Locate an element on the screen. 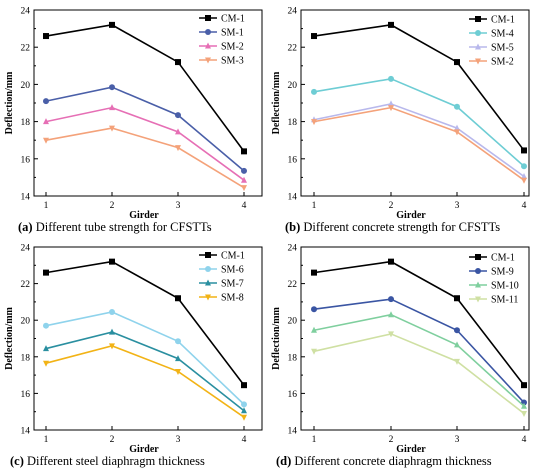 The height and width of the screenshot is (474, 550). legend-entry: SM-4 is located at coordinates (491, 34).